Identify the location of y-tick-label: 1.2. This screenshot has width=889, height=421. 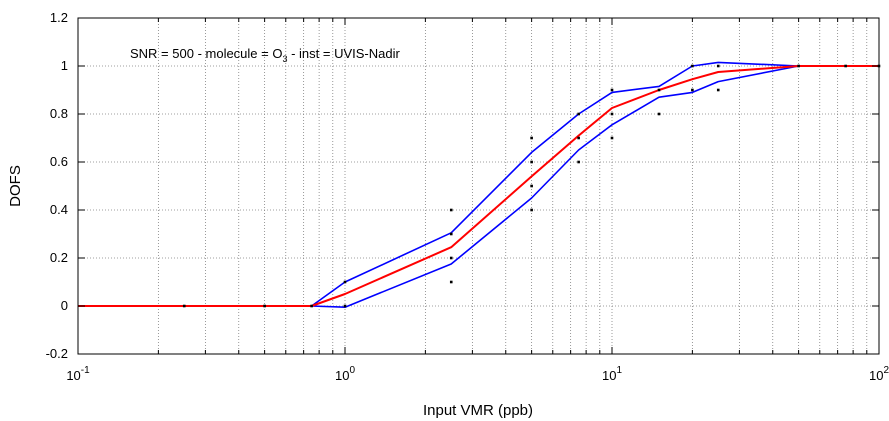
(59, 17).